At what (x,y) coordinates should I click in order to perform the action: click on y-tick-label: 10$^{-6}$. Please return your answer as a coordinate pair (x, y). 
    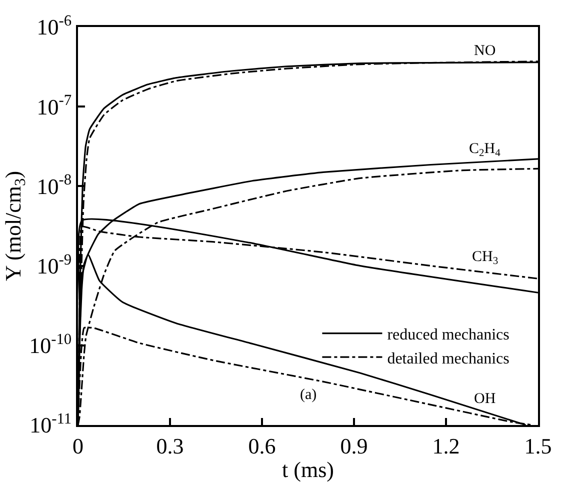
    Looking at the image, I should click on (54, 26).